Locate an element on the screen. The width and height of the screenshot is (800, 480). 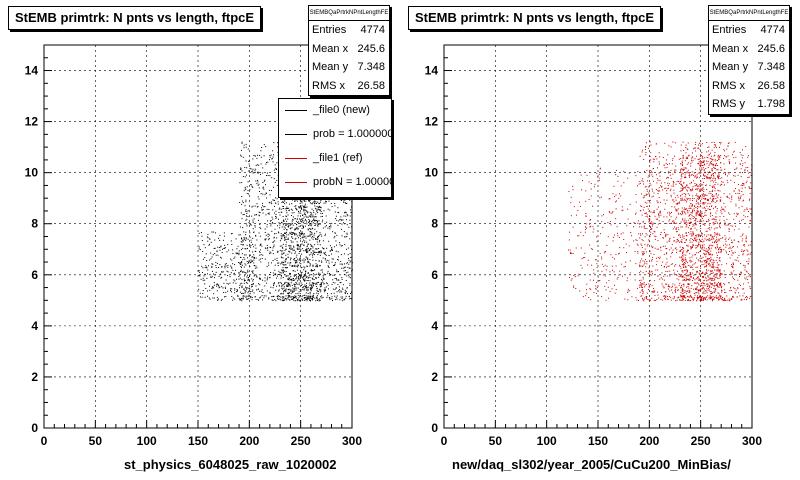
x-tick-label: 50 is located at coordinates (96, 441).